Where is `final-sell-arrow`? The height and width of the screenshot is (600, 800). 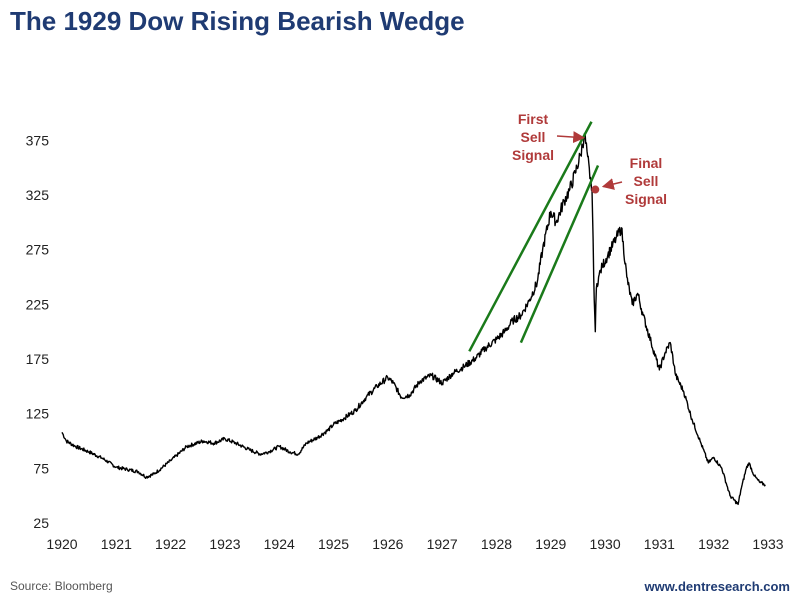 final-sell-arrow is located at coordinates (612, 184).